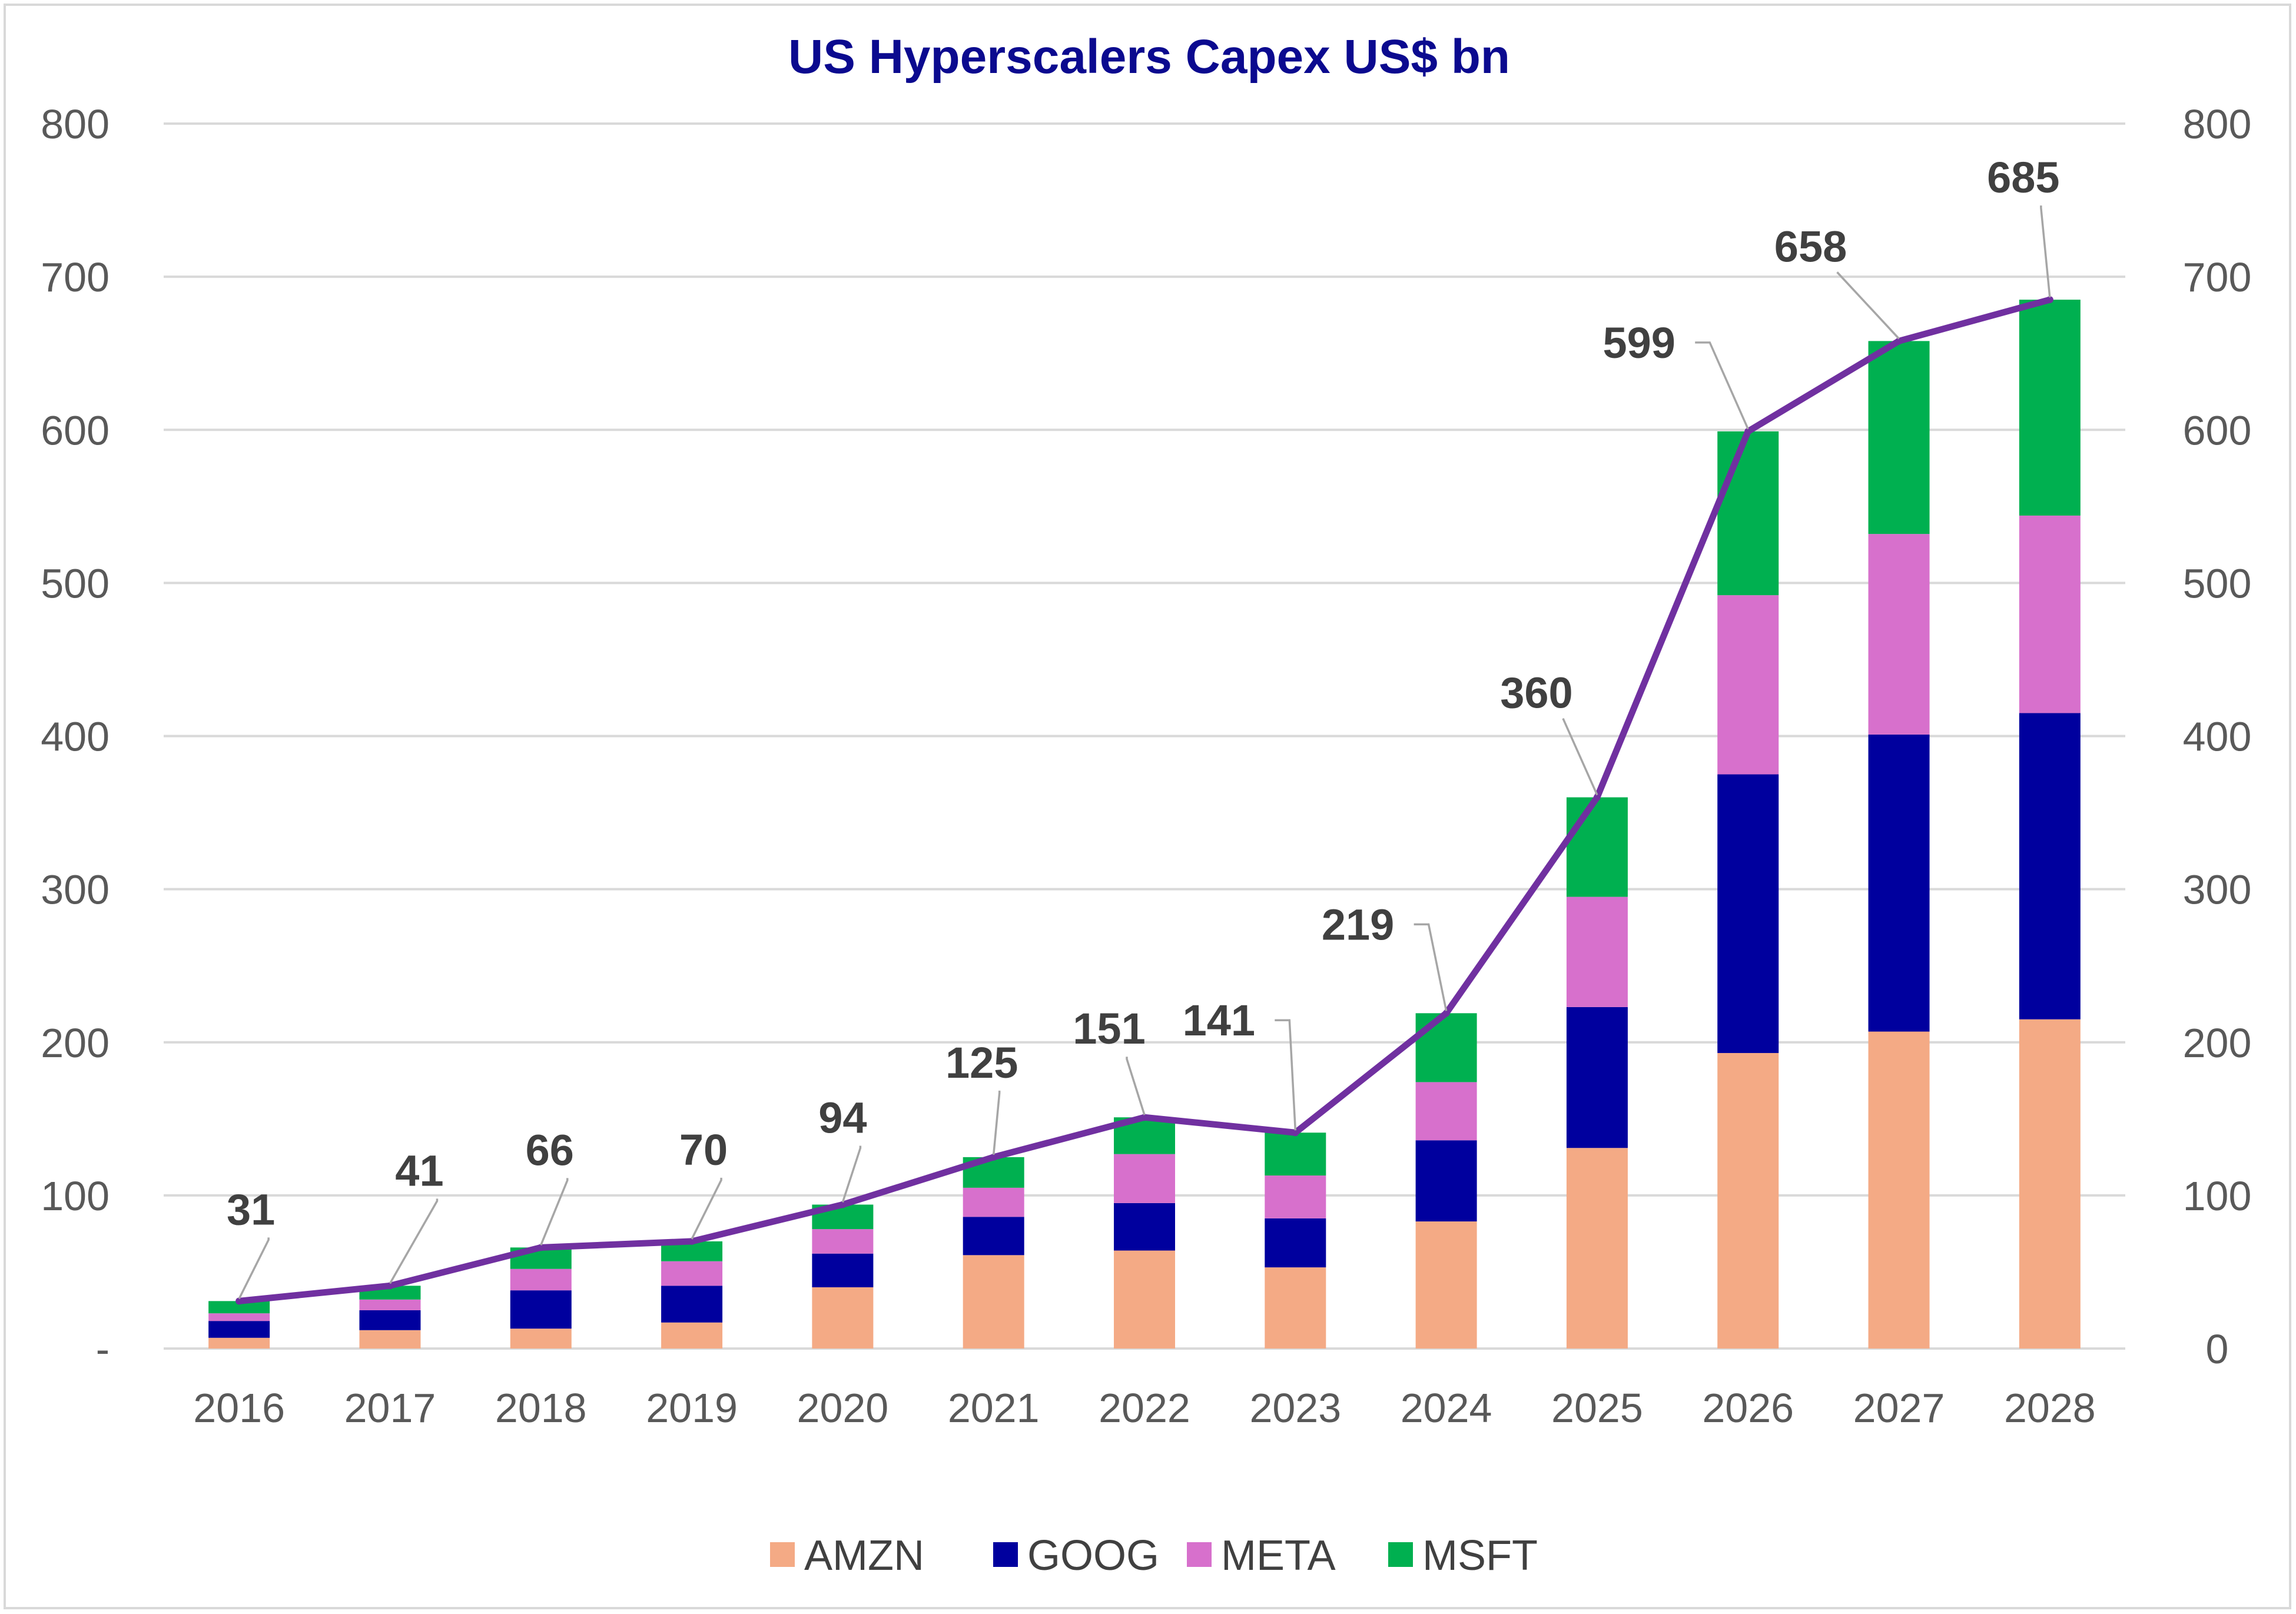 The image size is (2296, 1614). Describe the element at coordinates (993, 1302) in the screenshot. I see `bar-amzn-2021` at that location.